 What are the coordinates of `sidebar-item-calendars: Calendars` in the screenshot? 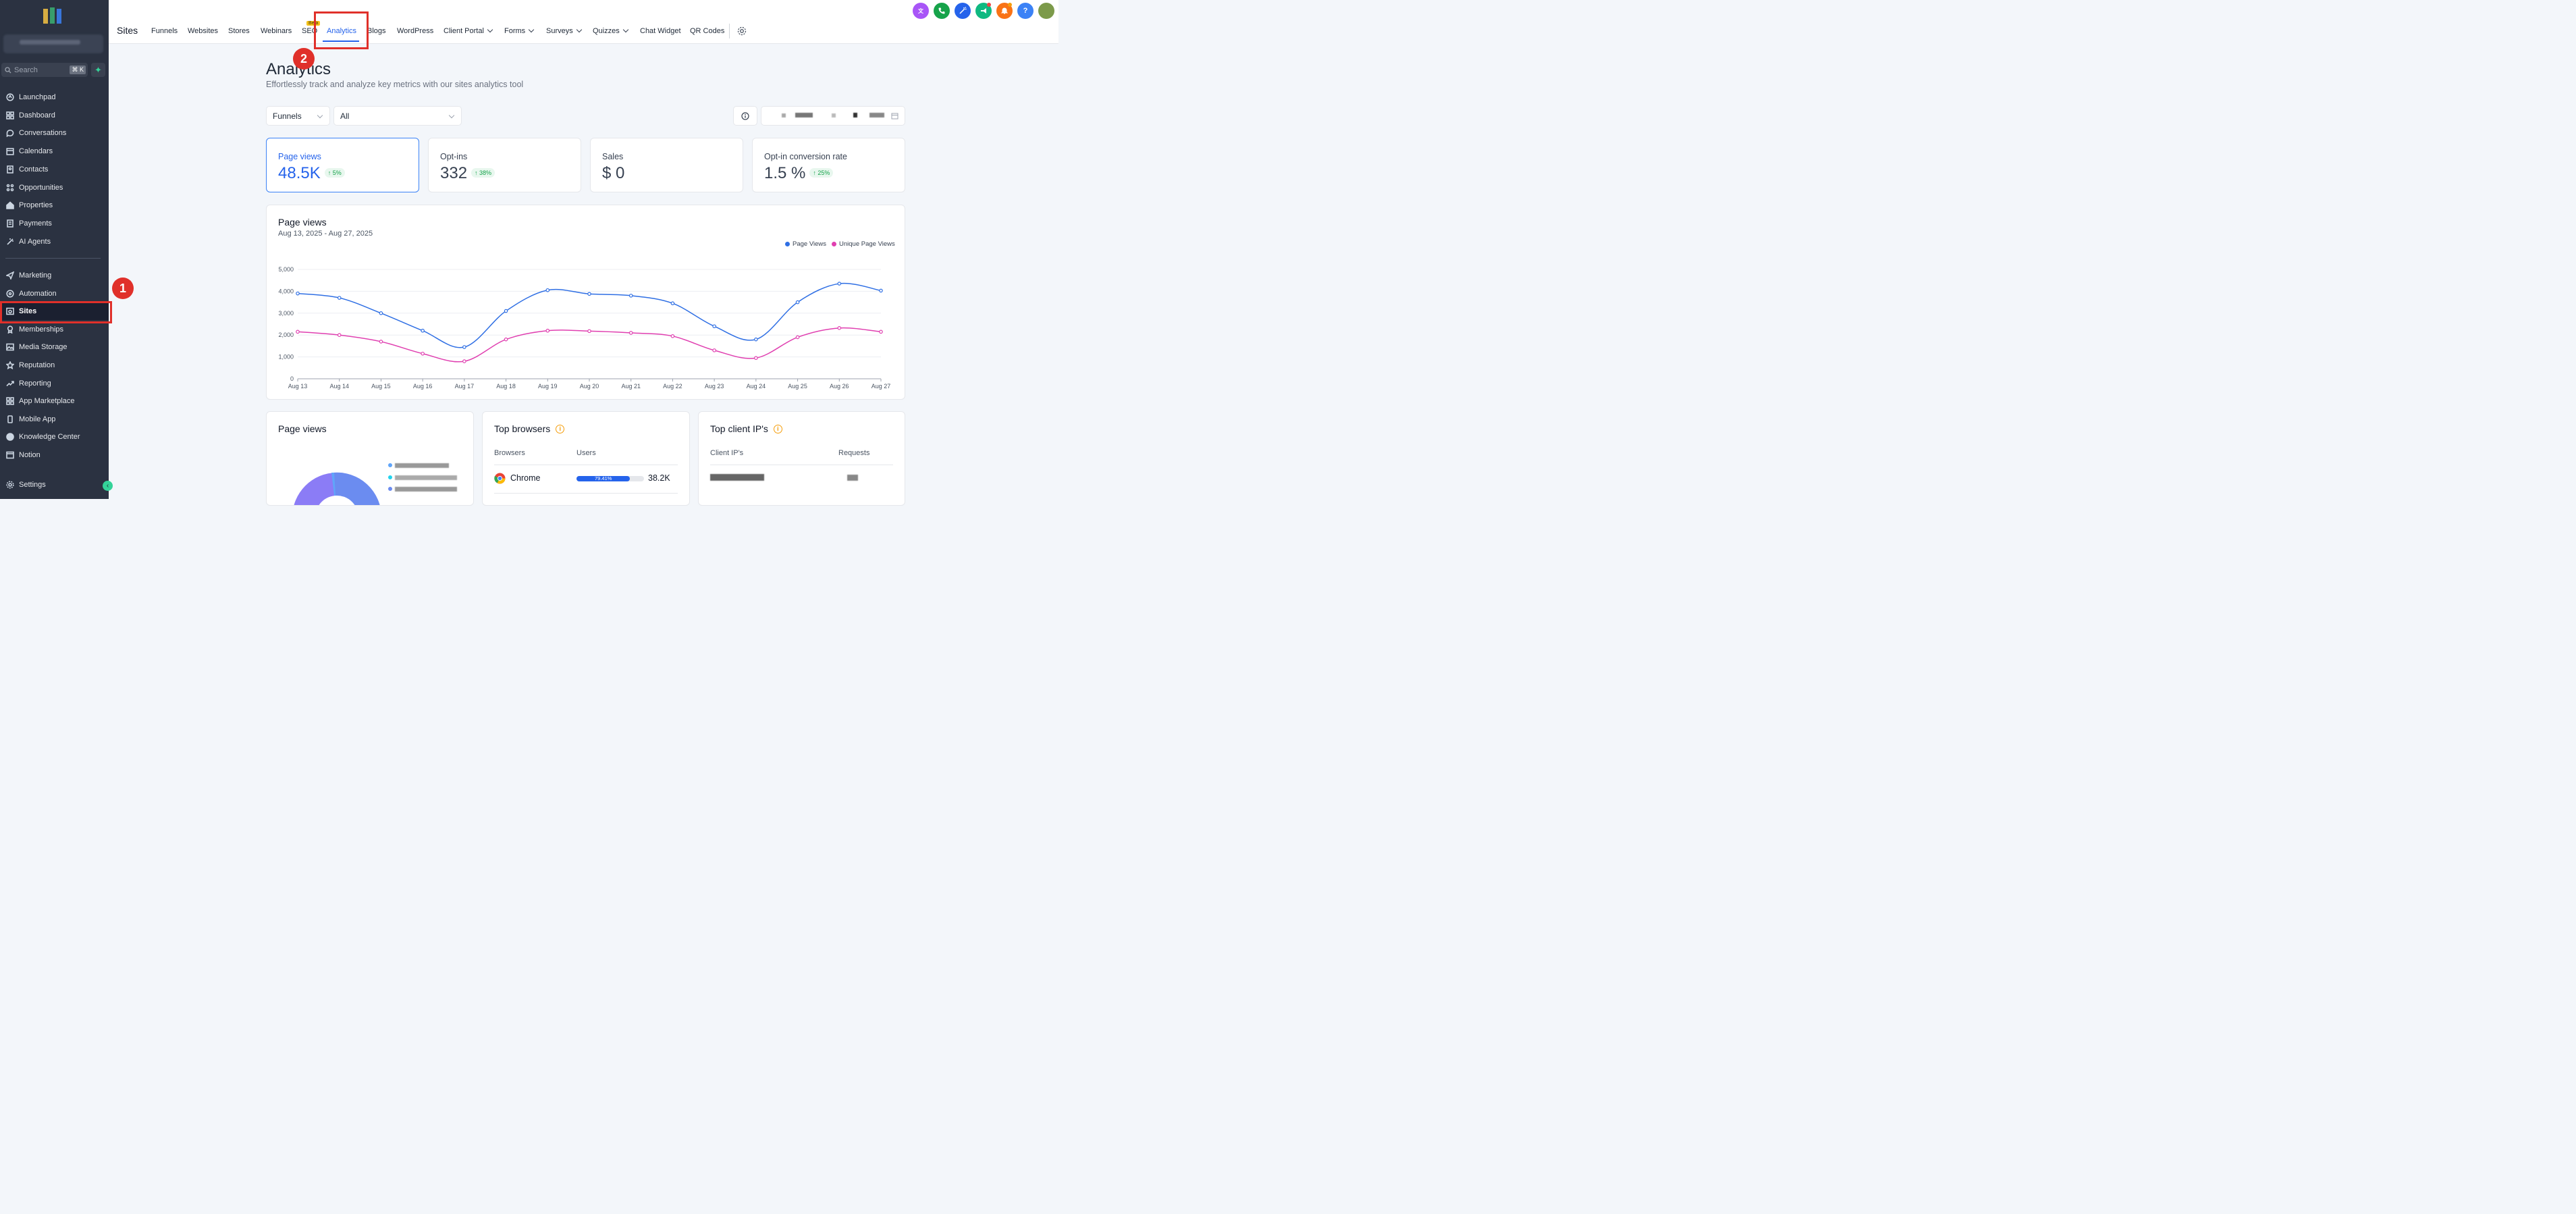 It's located at (54, 151).